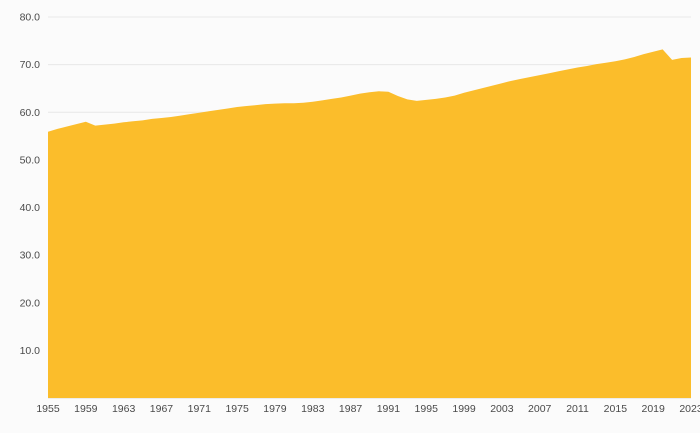 This screenshot has height=433, width=700. I want to click on x-tick-label: 1959, so click(86, 409).